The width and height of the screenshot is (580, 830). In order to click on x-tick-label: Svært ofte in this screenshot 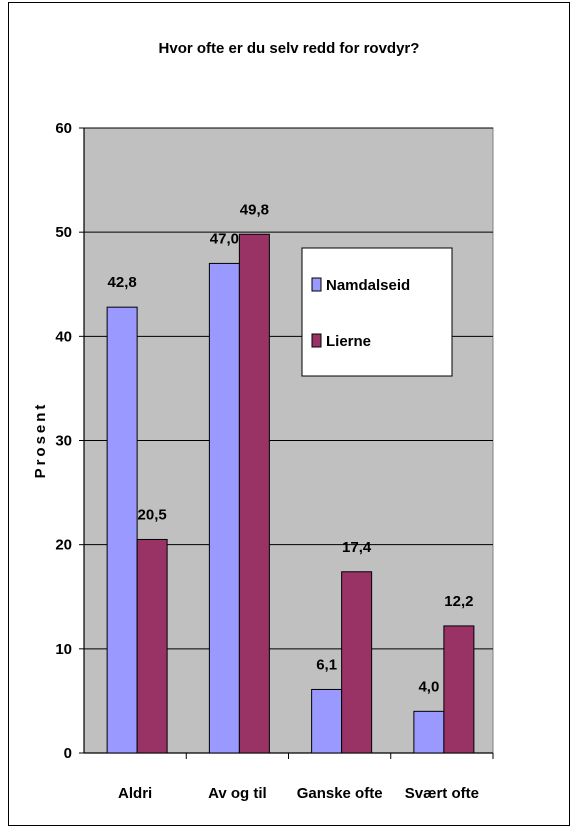, I will do `click(442, 793)`.